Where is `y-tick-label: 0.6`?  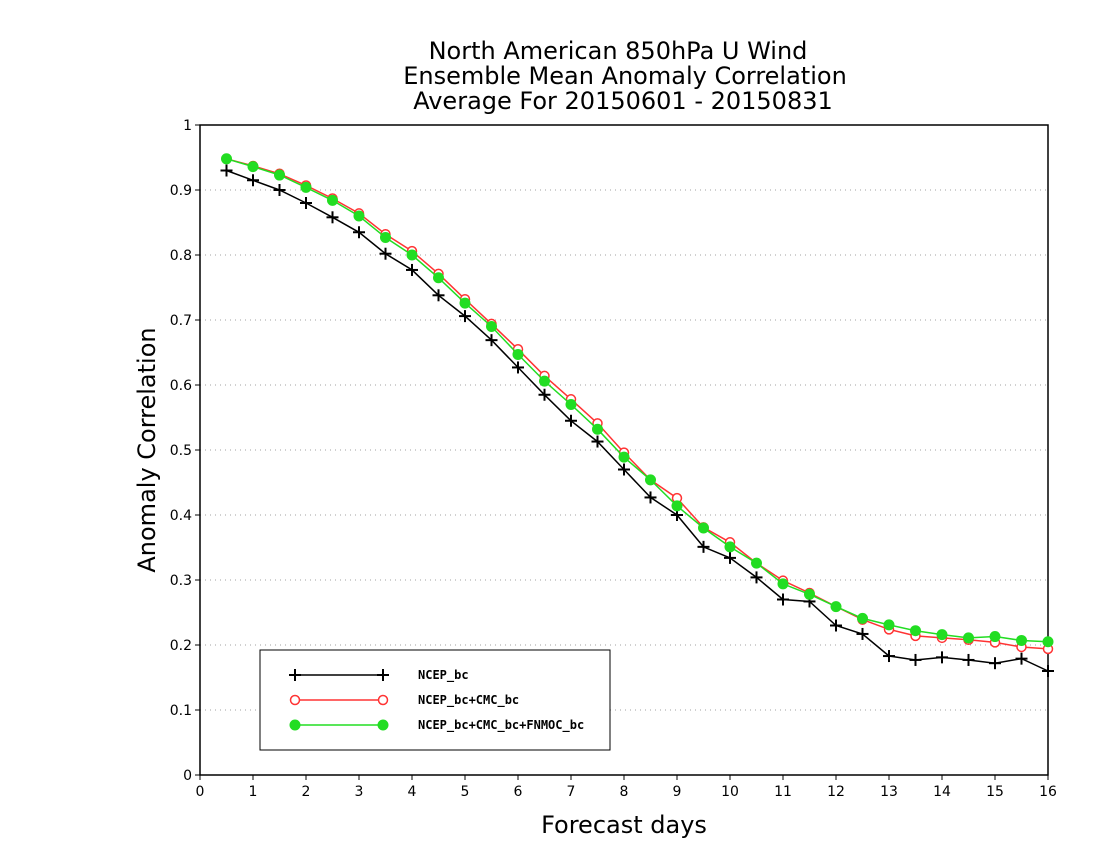
y-tick-label: 0.6 is located at coordinates (181, 386).